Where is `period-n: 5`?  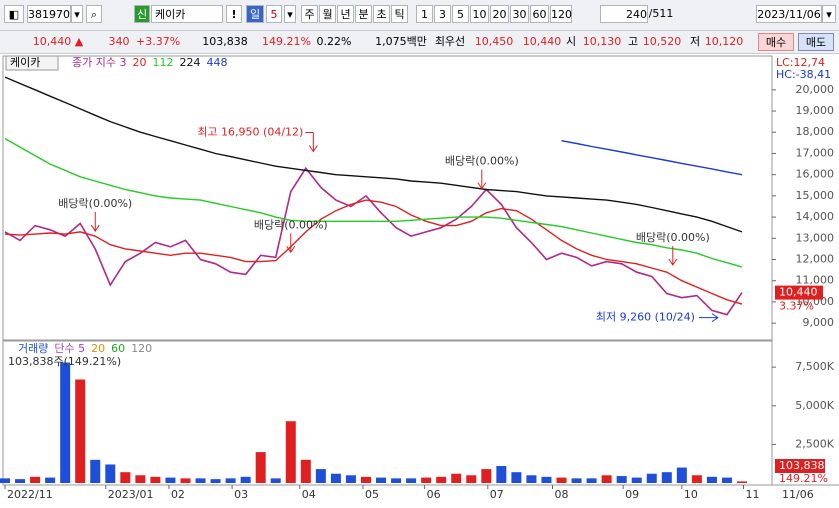 period-n: 5 is located at coordinates (274, 14).